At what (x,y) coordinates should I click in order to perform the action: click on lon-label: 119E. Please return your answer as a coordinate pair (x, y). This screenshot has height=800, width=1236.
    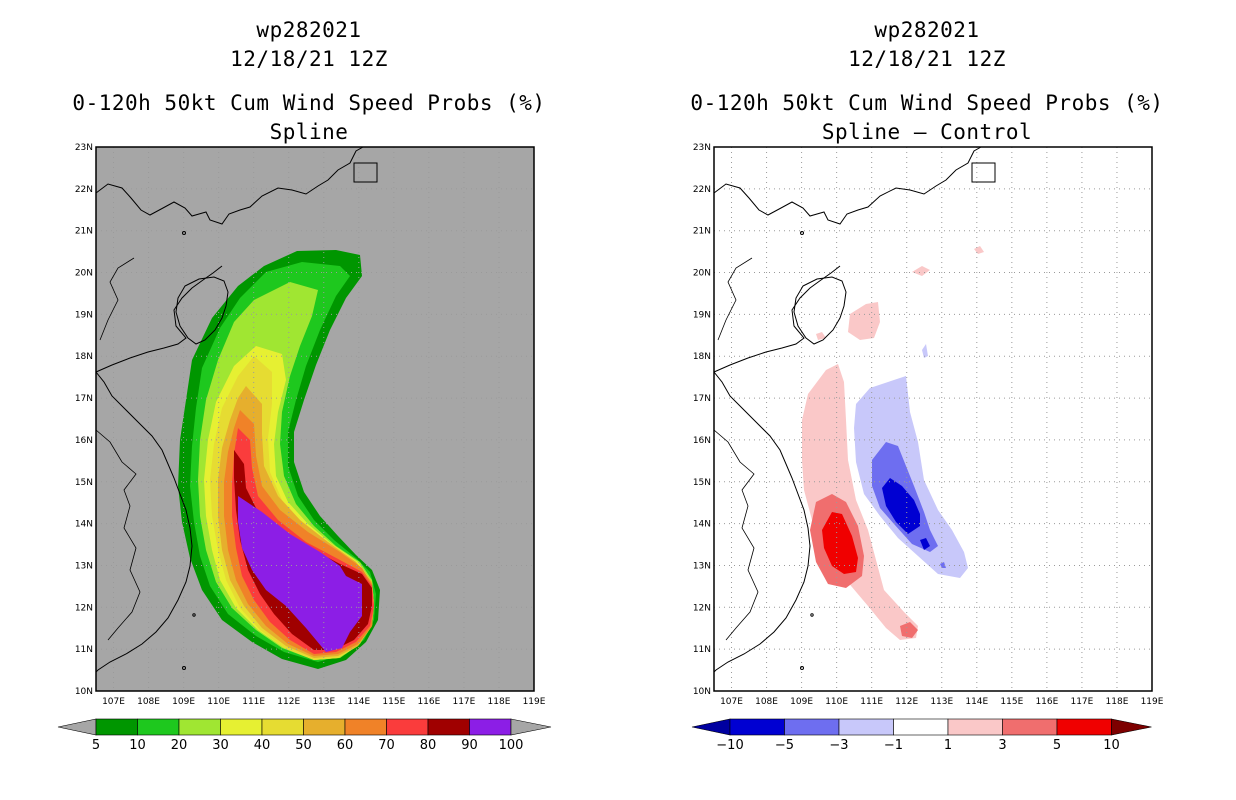
    Looking at the image, I should click on (534, 702).